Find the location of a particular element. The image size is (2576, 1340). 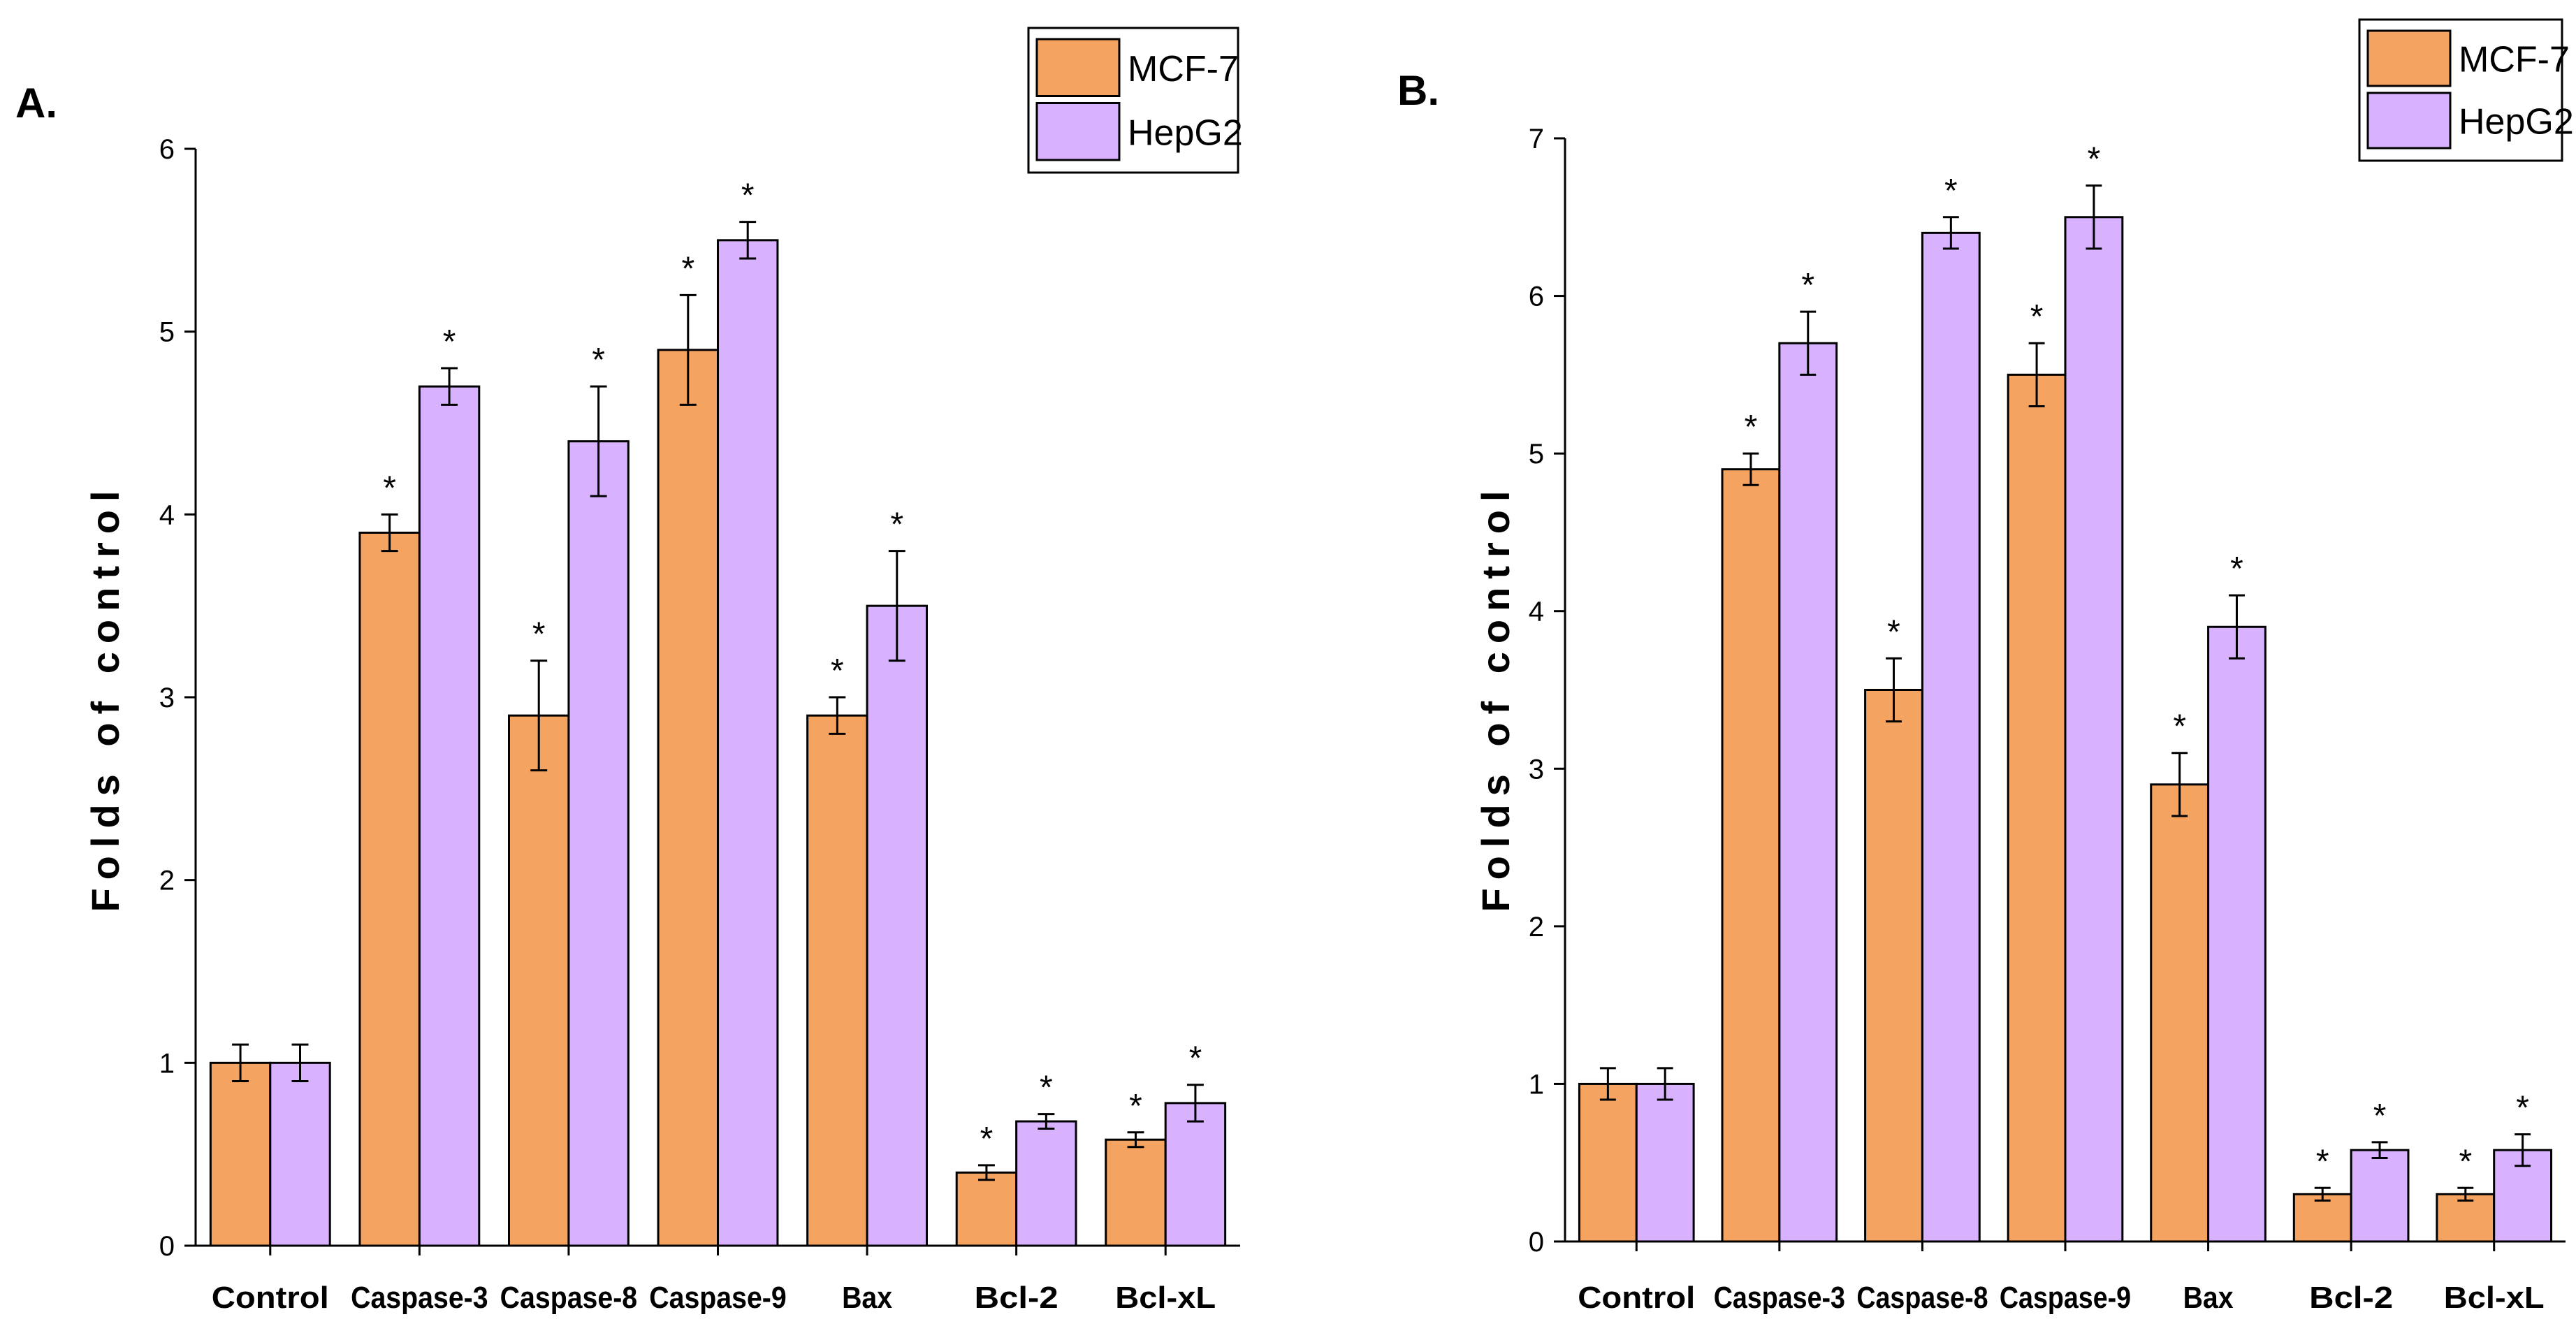

bar-mcf7-bclxl is located at coordinates (1136, 1192).